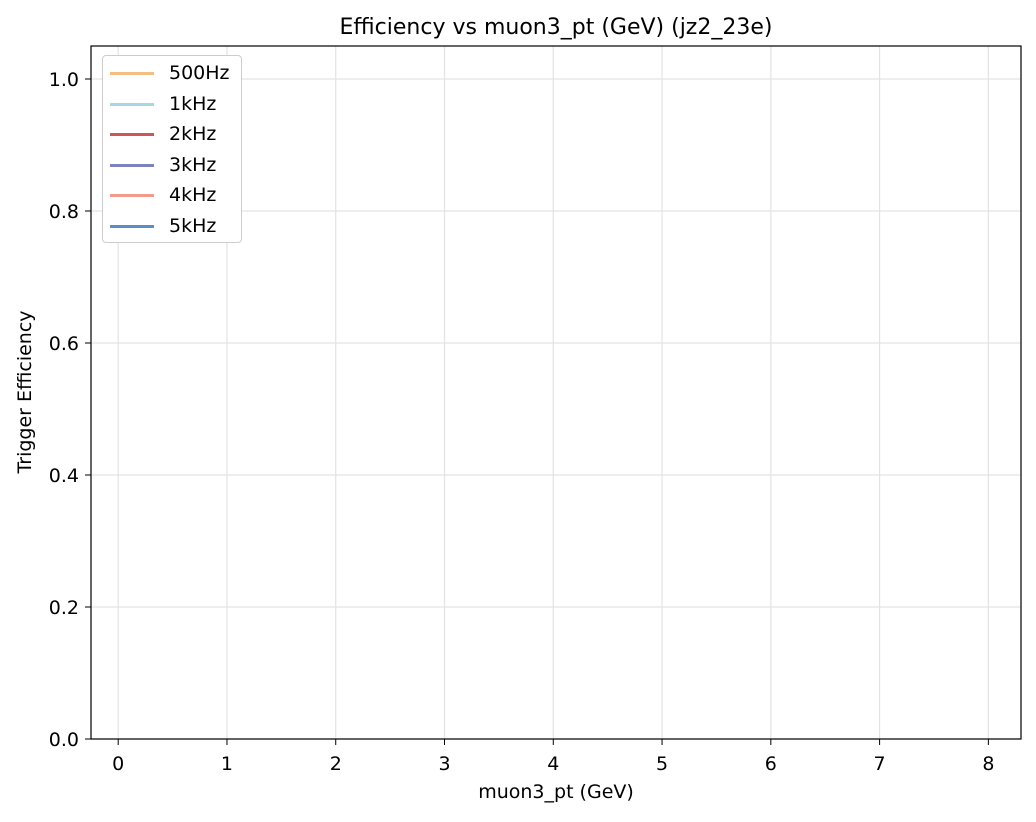 This screenshot has width=1036, height=822. Describe the element at coordinates (64, 608) in the screenshot. I see `y-tick-label: 0.2` at that location.